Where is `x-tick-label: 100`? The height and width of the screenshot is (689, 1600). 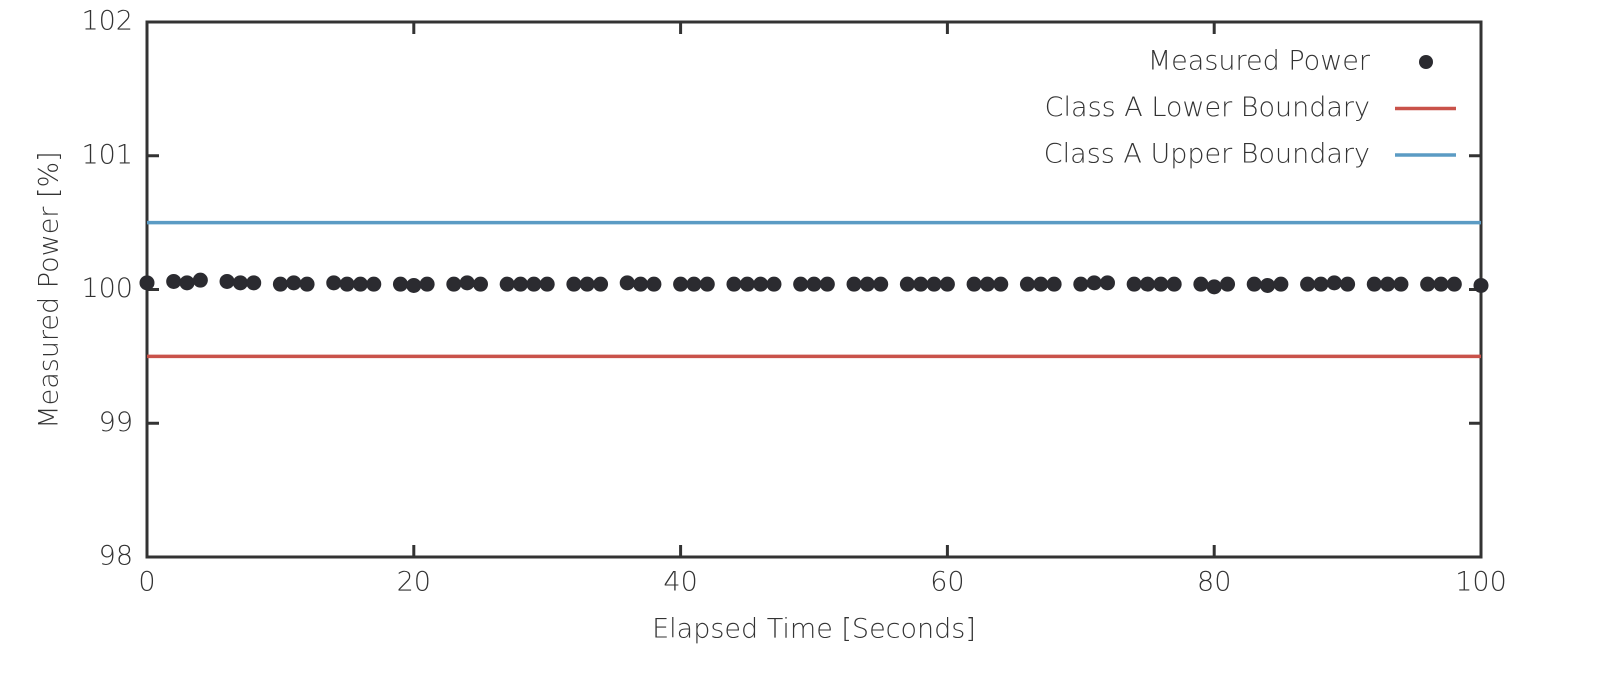
x-tick-label: 100 is located at coordinates (1481, 582).